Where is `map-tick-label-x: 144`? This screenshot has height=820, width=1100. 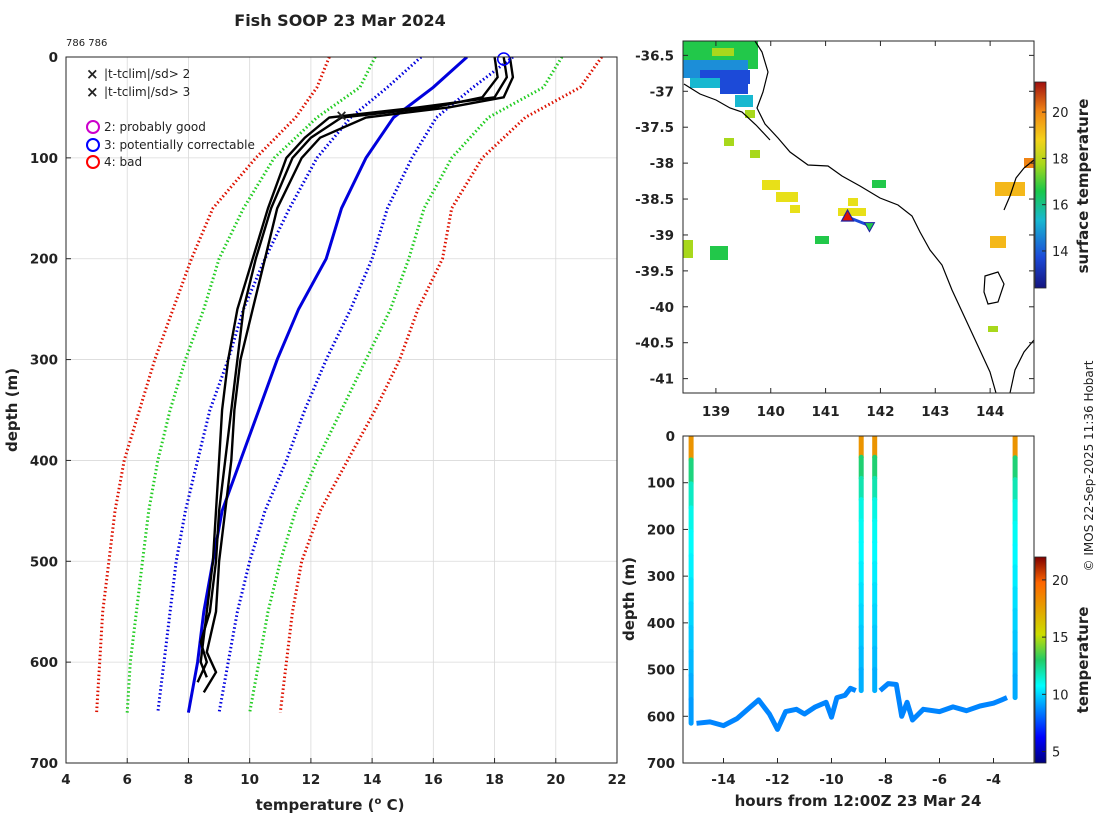 map-tick-label-x: 144 is located at coordinates (990, 412).